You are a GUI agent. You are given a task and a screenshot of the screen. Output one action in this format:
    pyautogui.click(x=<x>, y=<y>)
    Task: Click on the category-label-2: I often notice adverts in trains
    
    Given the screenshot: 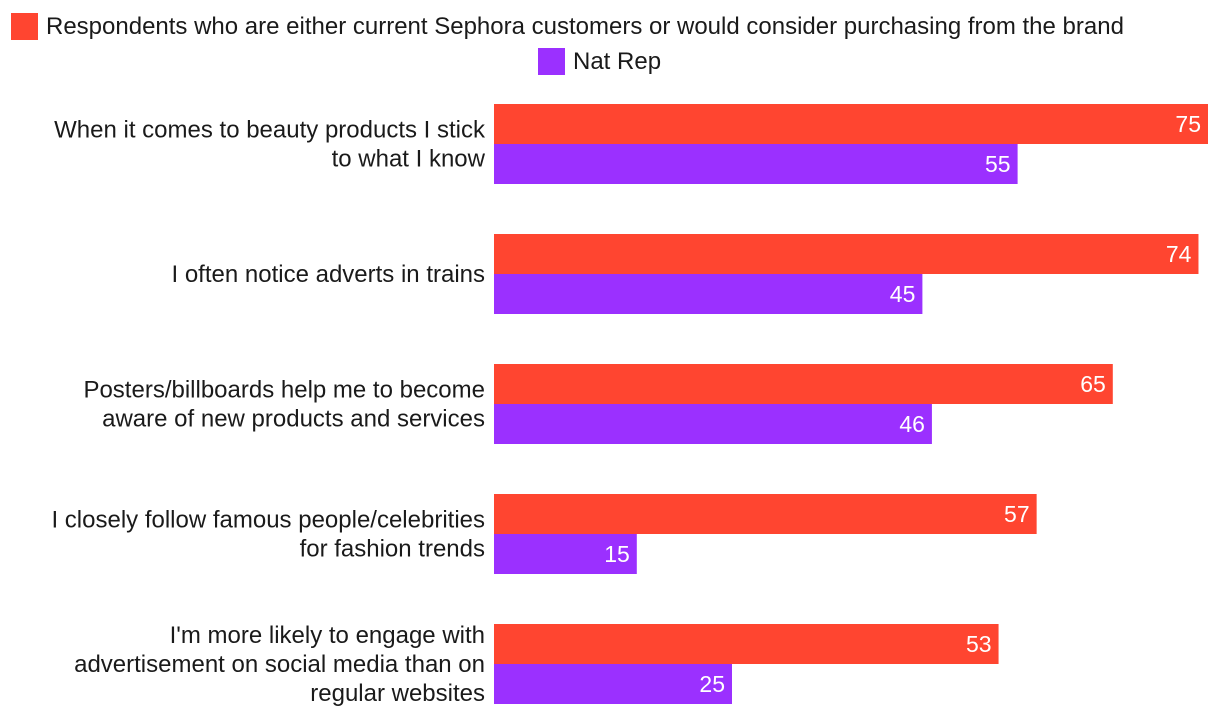 What is the action you would take?
    pyautogui.click(x=329, y=274)
    